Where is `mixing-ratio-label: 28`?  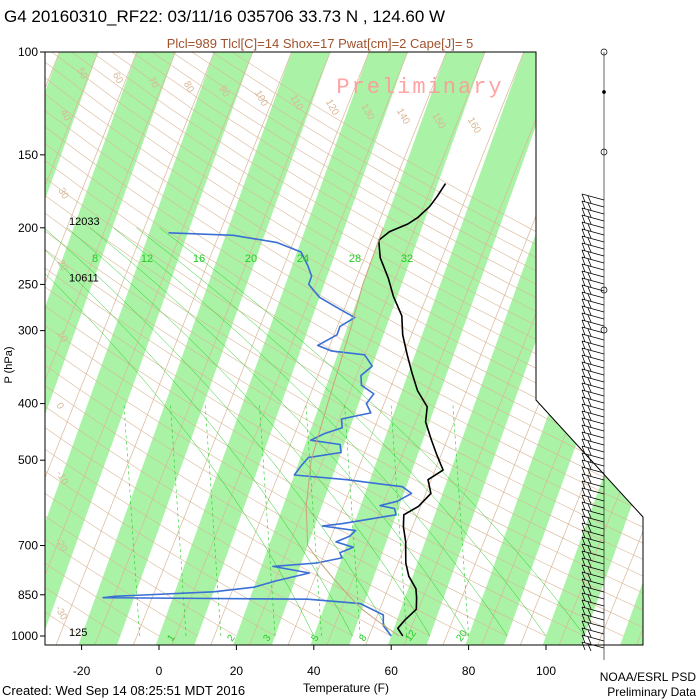 mixing-ratio-label: 28 is located at coordinates (355, 259).